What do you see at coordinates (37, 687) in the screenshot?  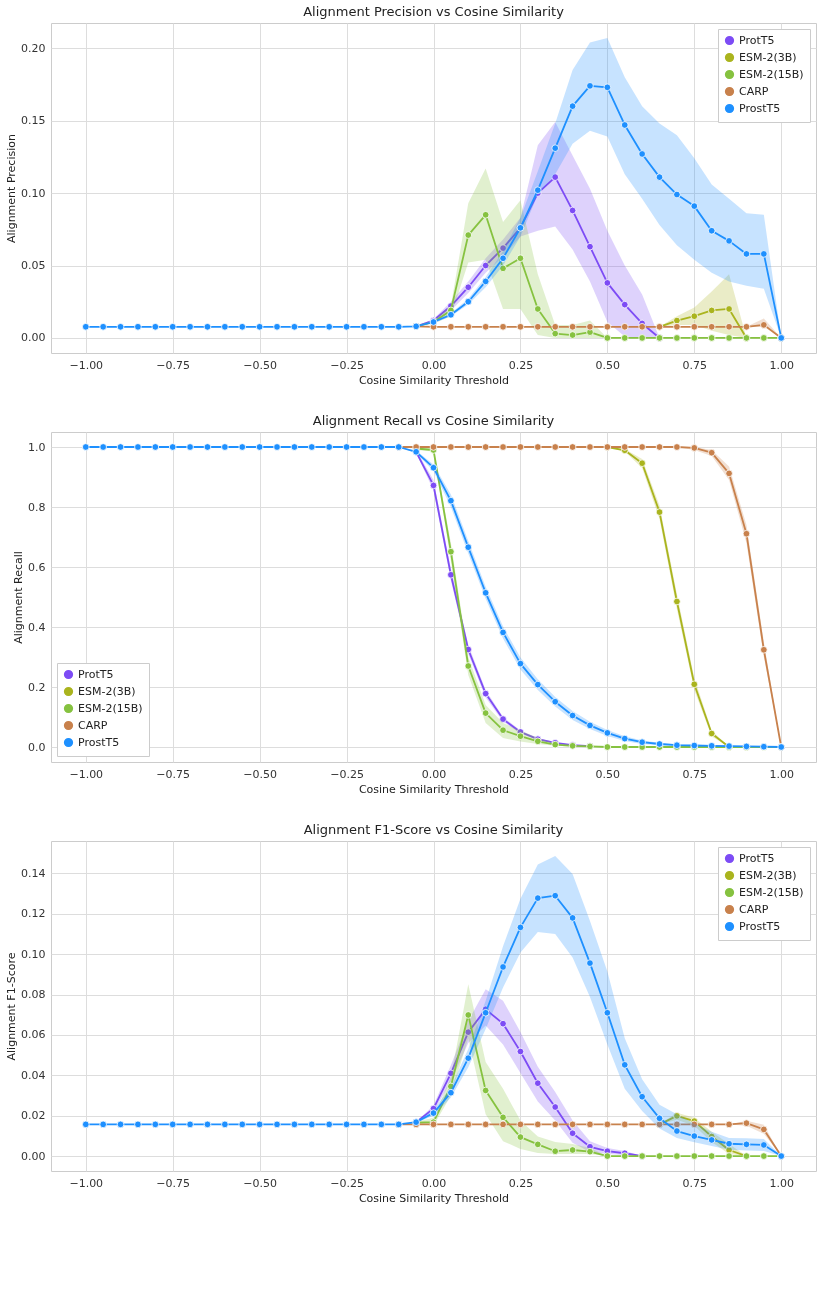 I see `y-tick-label: 0.2` at bounding box center [37, 687].